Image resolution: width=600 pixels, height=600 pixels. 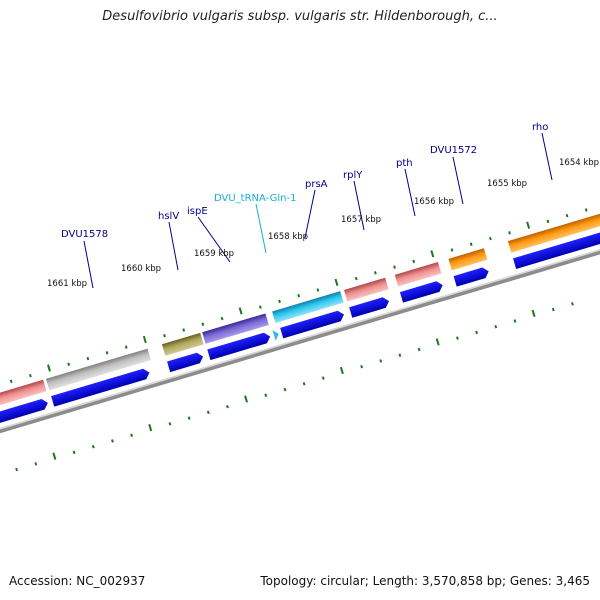 What do you see at coordinates (366, 289) in the screenshot?
I see `gene-bar-rply` at bounding box center [366, 289].